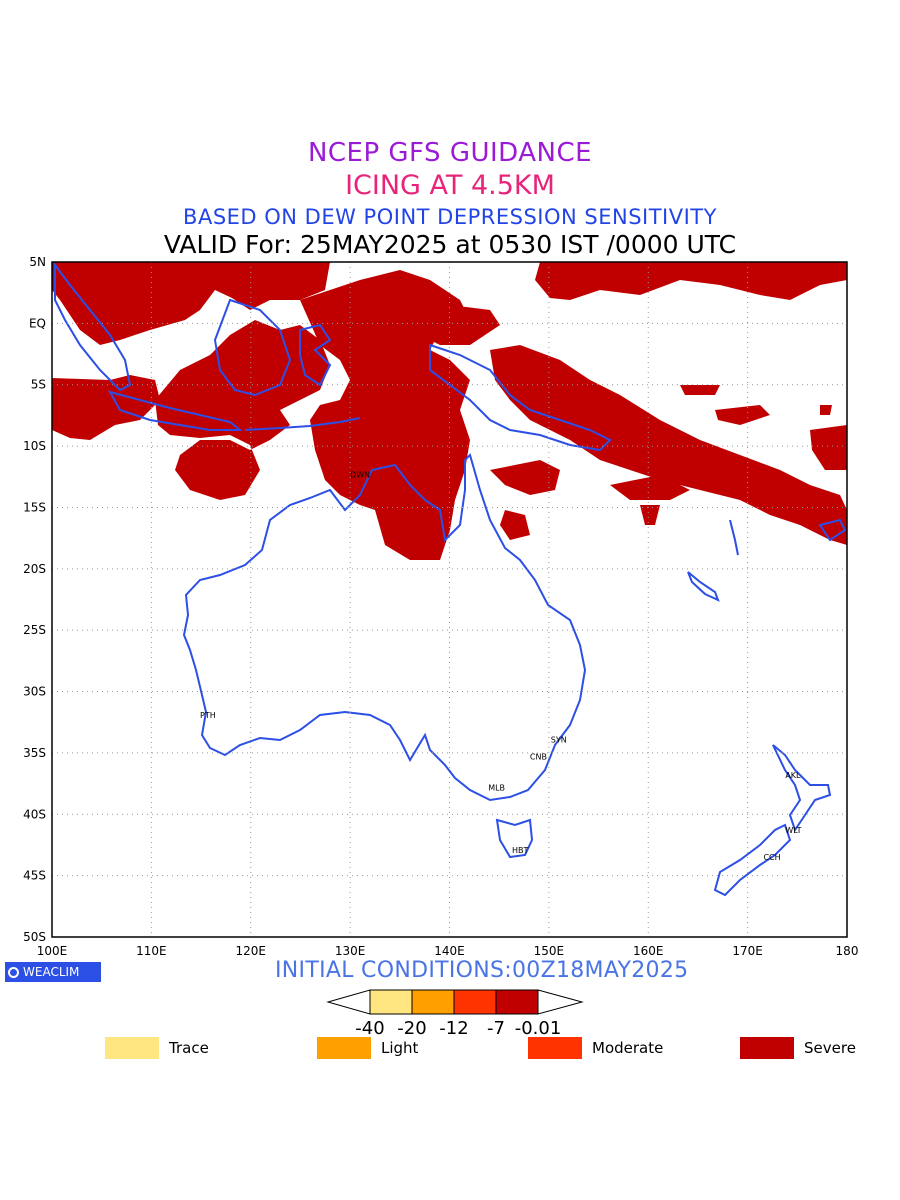  I want to click on coastline-new-guinea, so click(520, 397).